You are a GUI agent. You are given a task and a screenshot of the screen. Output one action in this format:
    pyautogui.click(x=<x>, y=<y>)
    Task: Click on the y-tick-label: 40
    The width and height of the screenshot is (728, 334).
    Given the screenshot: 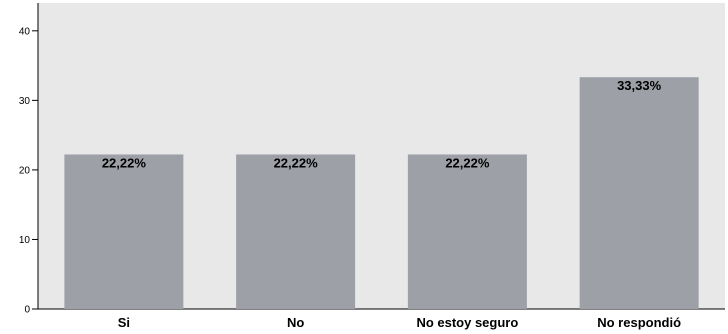 What is the action you would take?
    pyautogui.click(x=25, y=31)
    